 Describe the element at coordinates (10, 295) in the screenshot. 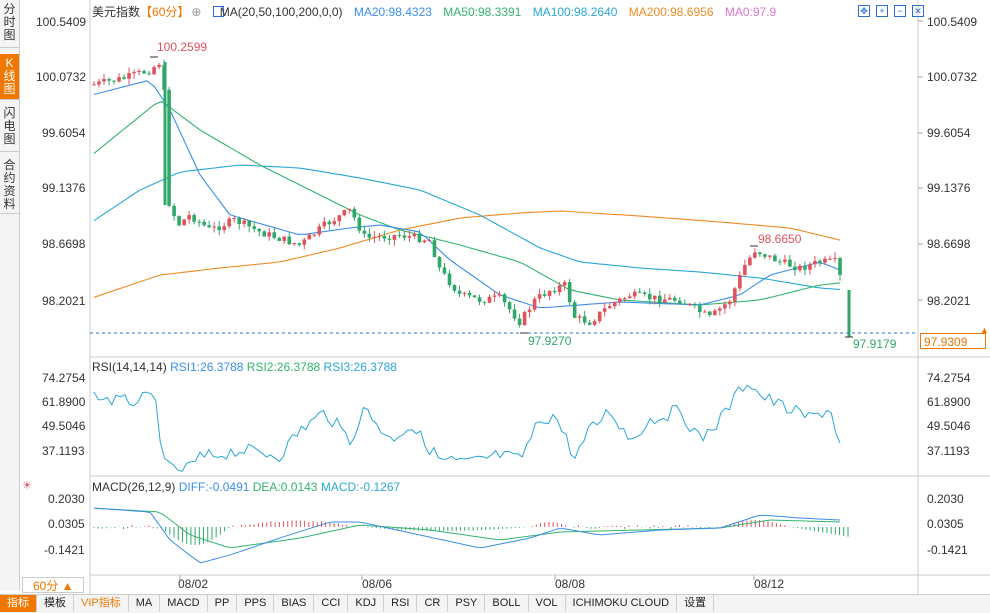

I see `sidebar: 分时图 K线图 闪电图 合约资料` at that location.